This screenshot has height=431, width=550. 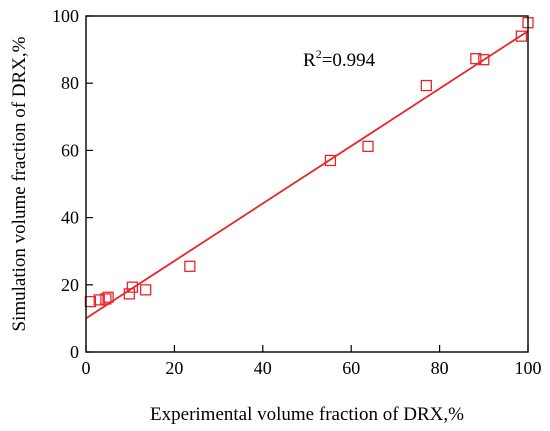 What do you see at coordinates (19, 183) in the screenshot?
I see `y-axis-title: Simulation volume fraction of DRX,%` at bounding box center [19, 183].